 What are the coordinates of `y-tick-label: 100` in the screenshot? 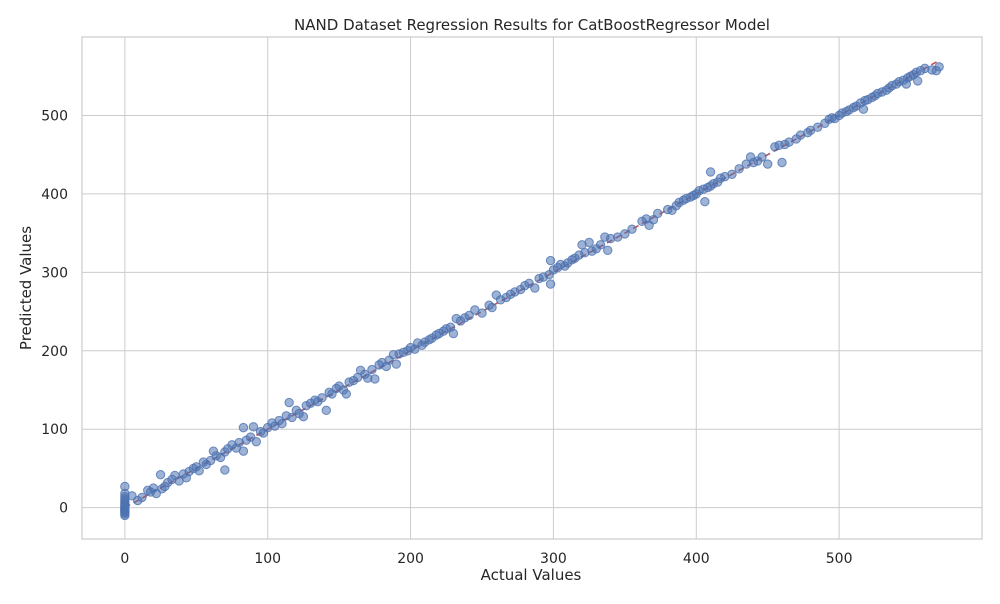 It's located at (54, 430).